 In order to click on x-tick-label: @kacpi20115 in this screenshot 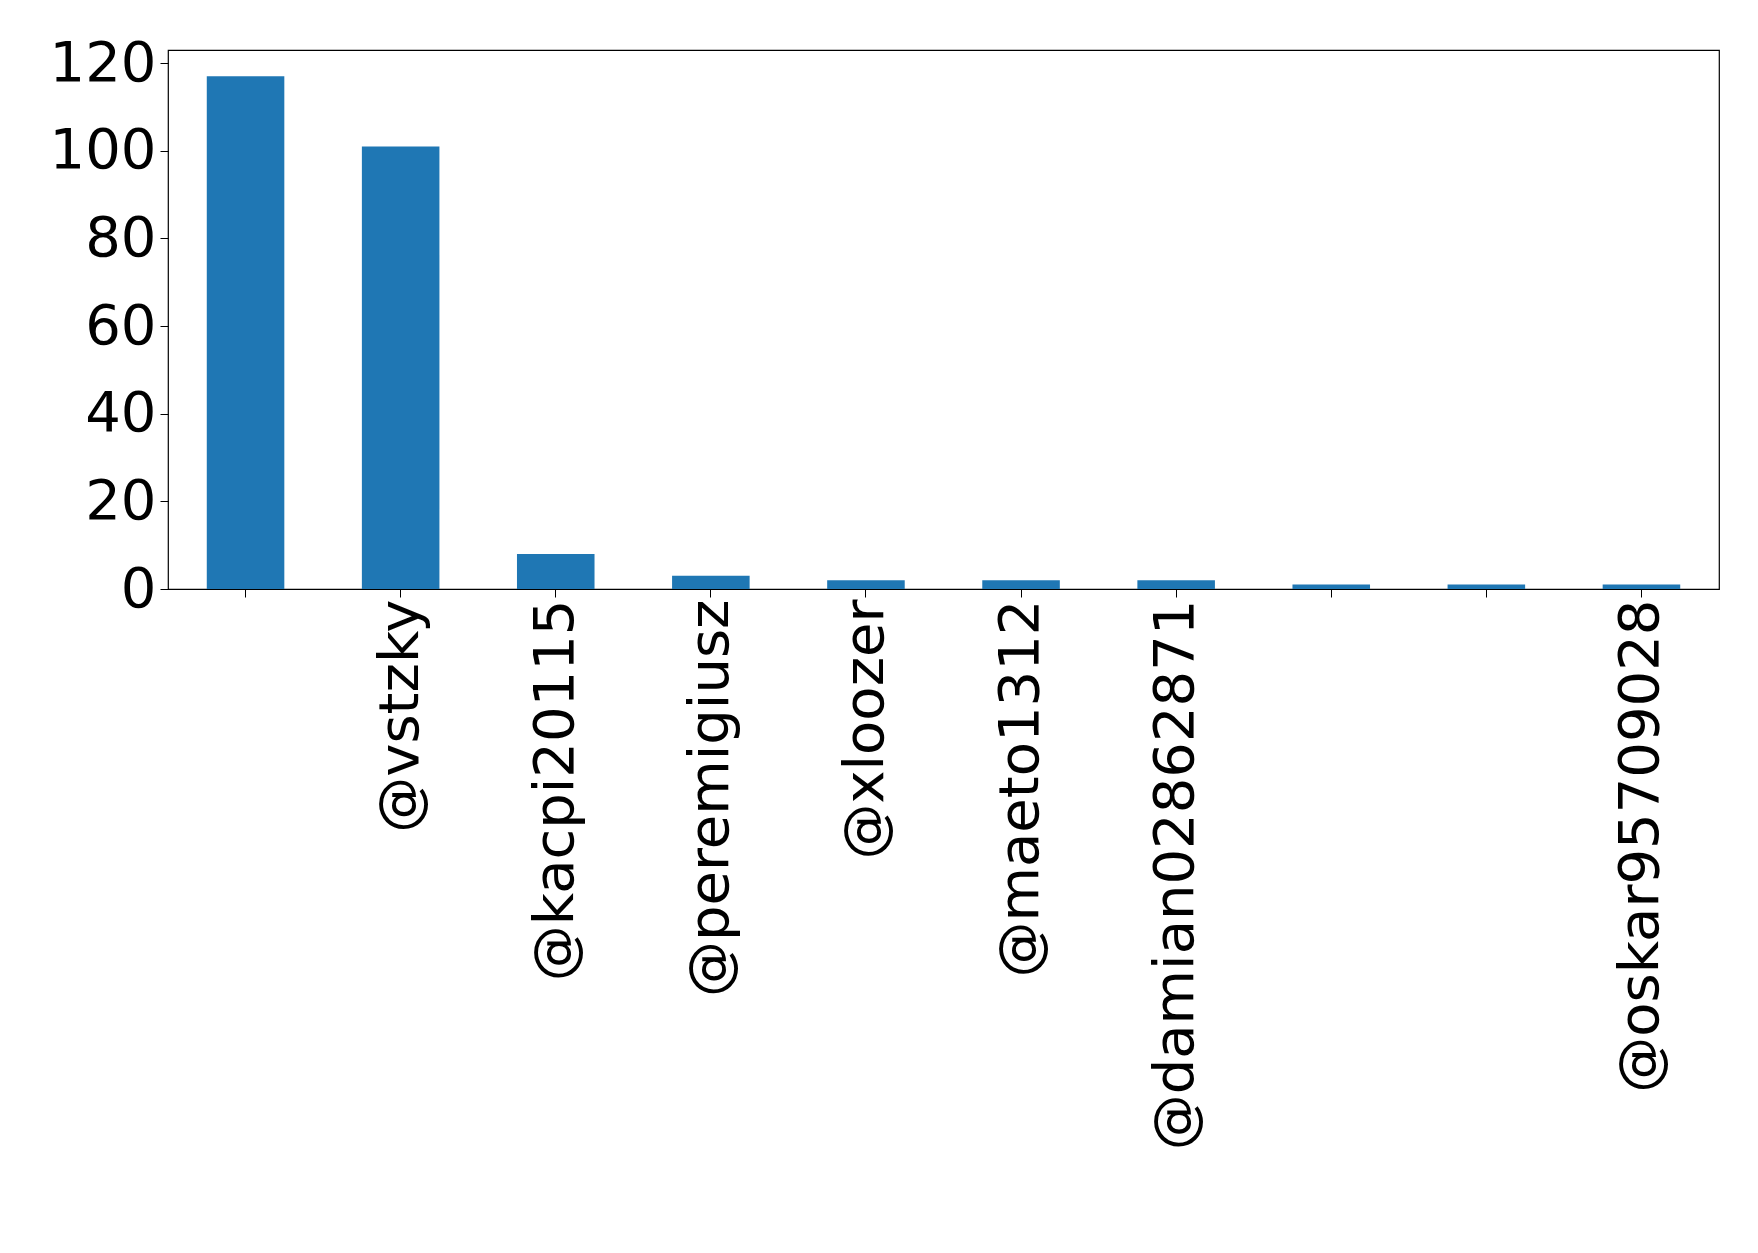, I will do `click(553, 790)`.